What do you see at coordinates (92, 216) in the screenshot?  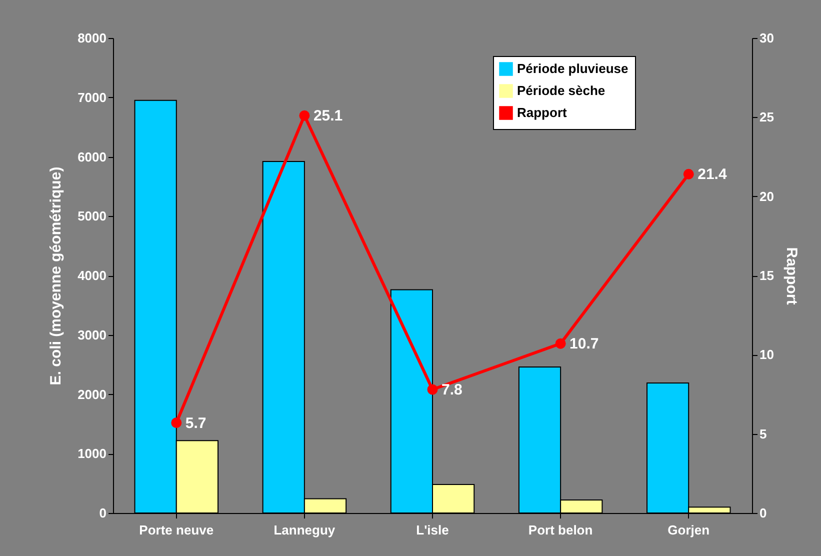 I see `y-tick-label: 5000` at bounding box center [92, 216].